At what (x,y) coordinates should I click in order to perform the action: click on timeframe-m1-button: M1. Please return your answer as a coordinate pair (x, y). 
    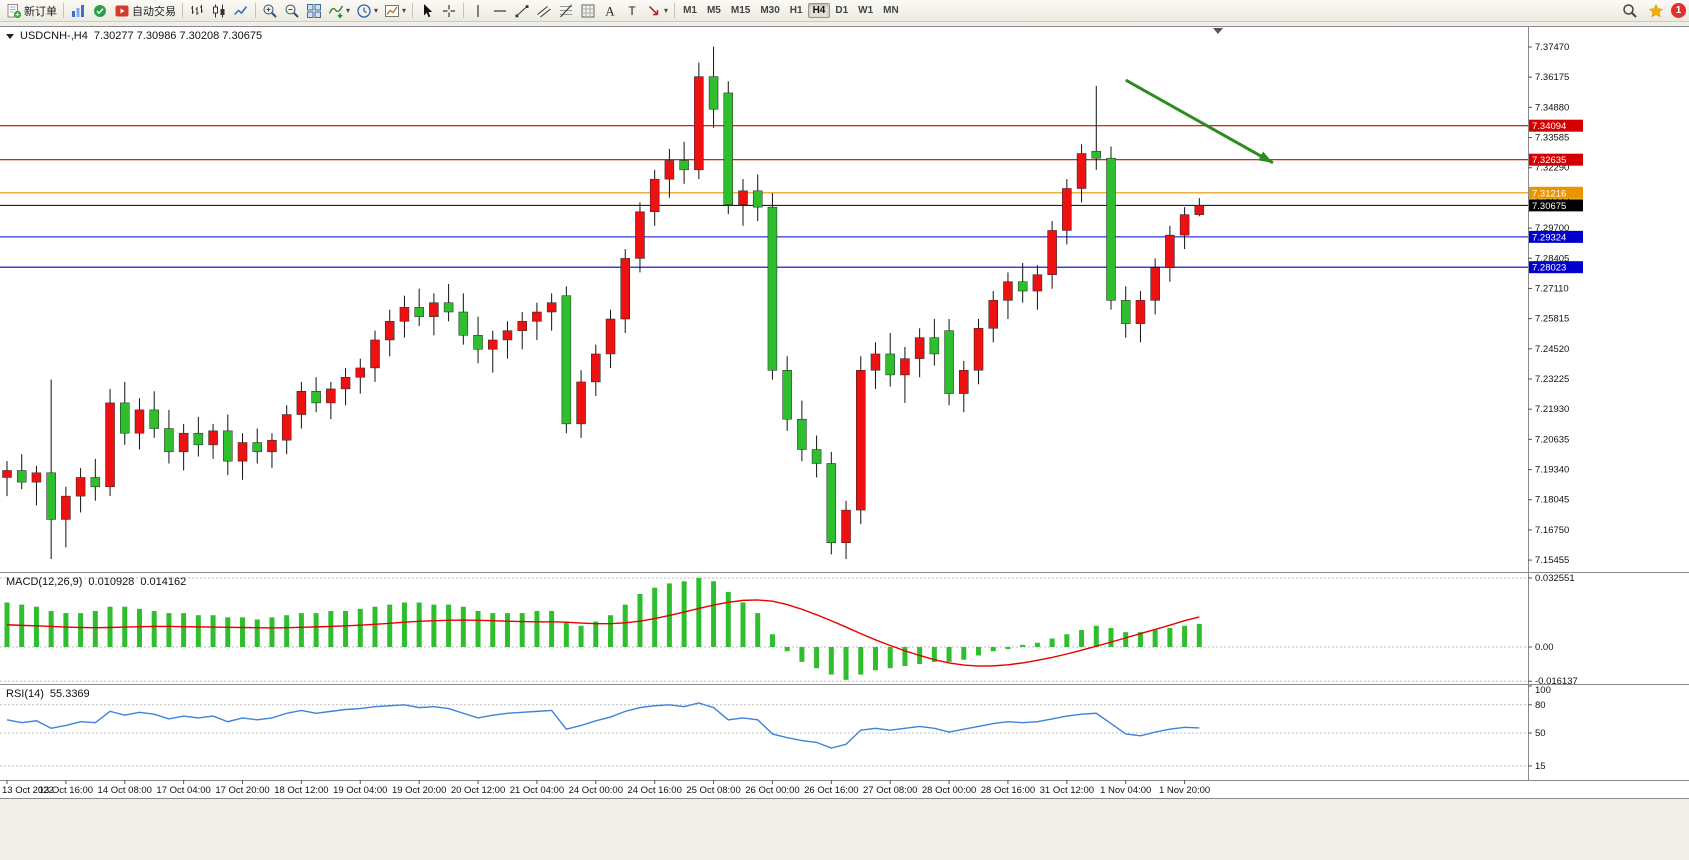
    Looking at the image, I should click on (690, 10).